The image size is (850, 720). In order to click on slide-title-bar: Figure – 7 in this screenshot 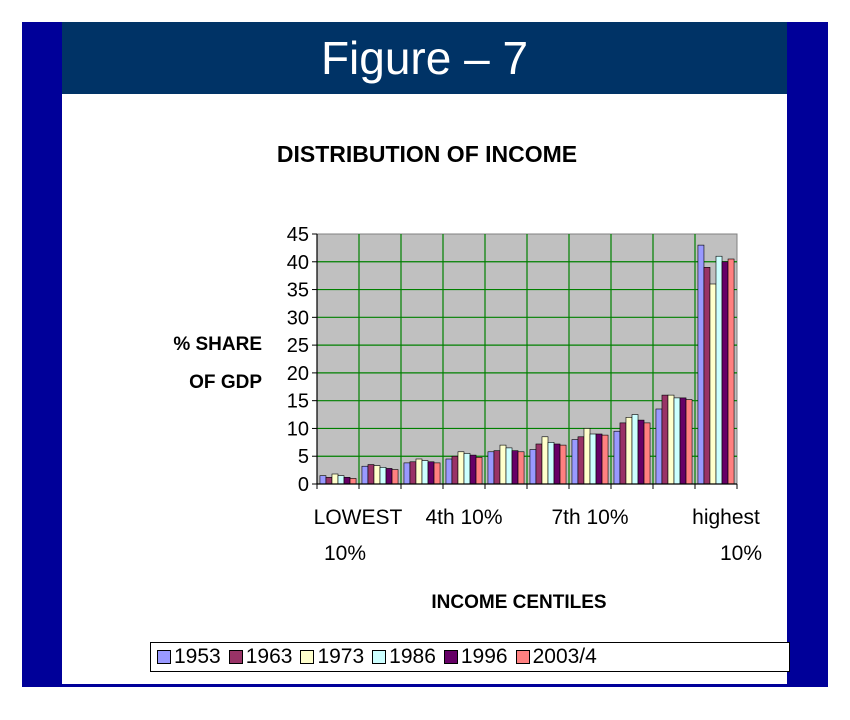, I will do `click(424, 58)`.